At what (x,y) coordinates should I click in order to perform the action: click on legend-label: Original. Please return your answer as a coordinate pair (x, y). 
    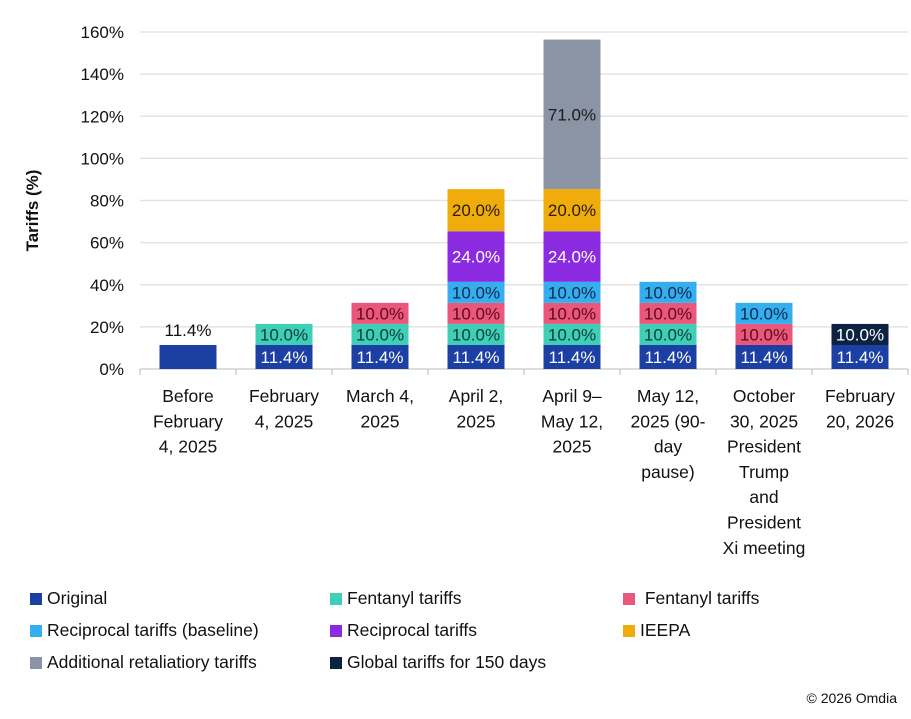
    Looking at the image, I should click on (77, 598).